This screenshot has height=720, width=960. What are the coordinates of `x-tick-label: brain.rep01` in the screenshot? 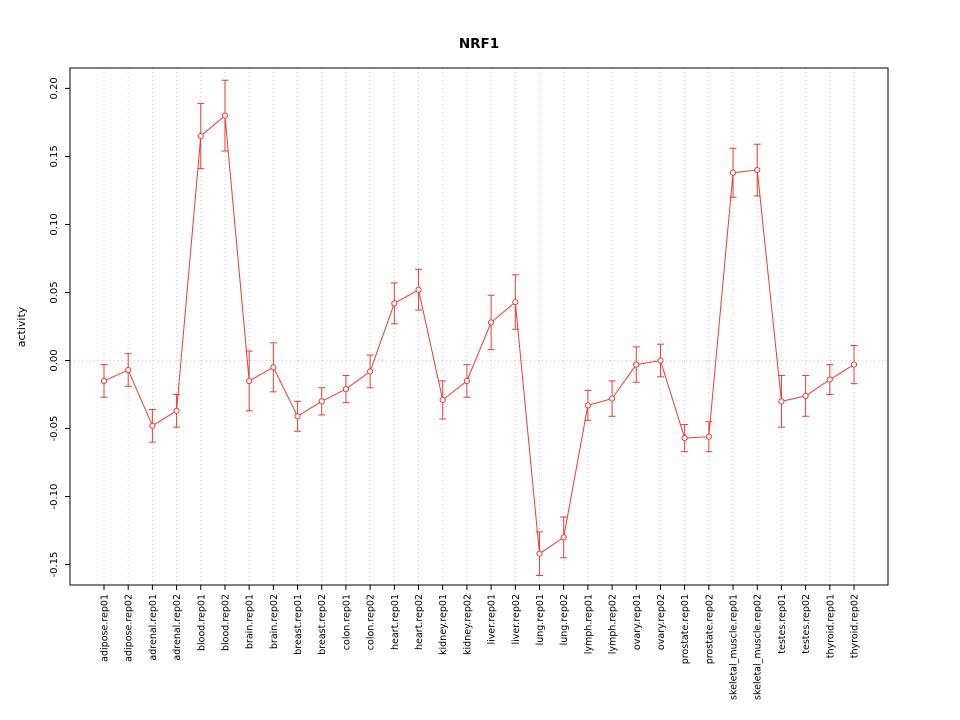 It's located at (250, 621).